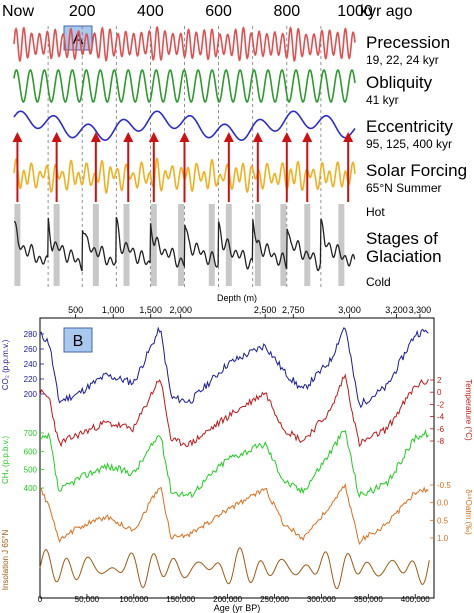 The width and height of the screenshot is (474, 613). What do you see at coordinates (441, 441) in the screenshot?
I see `temperature-tick-label: -8` at bounding box center [441, 441].